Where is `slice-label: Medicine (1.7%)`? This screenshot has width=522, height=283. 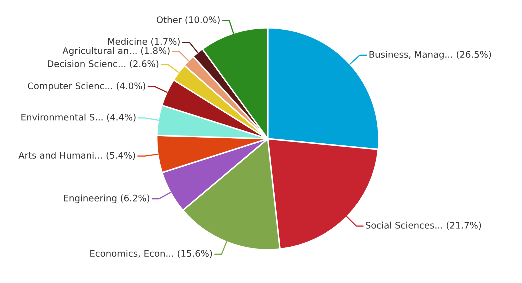
slice-label: Medicine (1.7%) is located at coordinates (144, 42).